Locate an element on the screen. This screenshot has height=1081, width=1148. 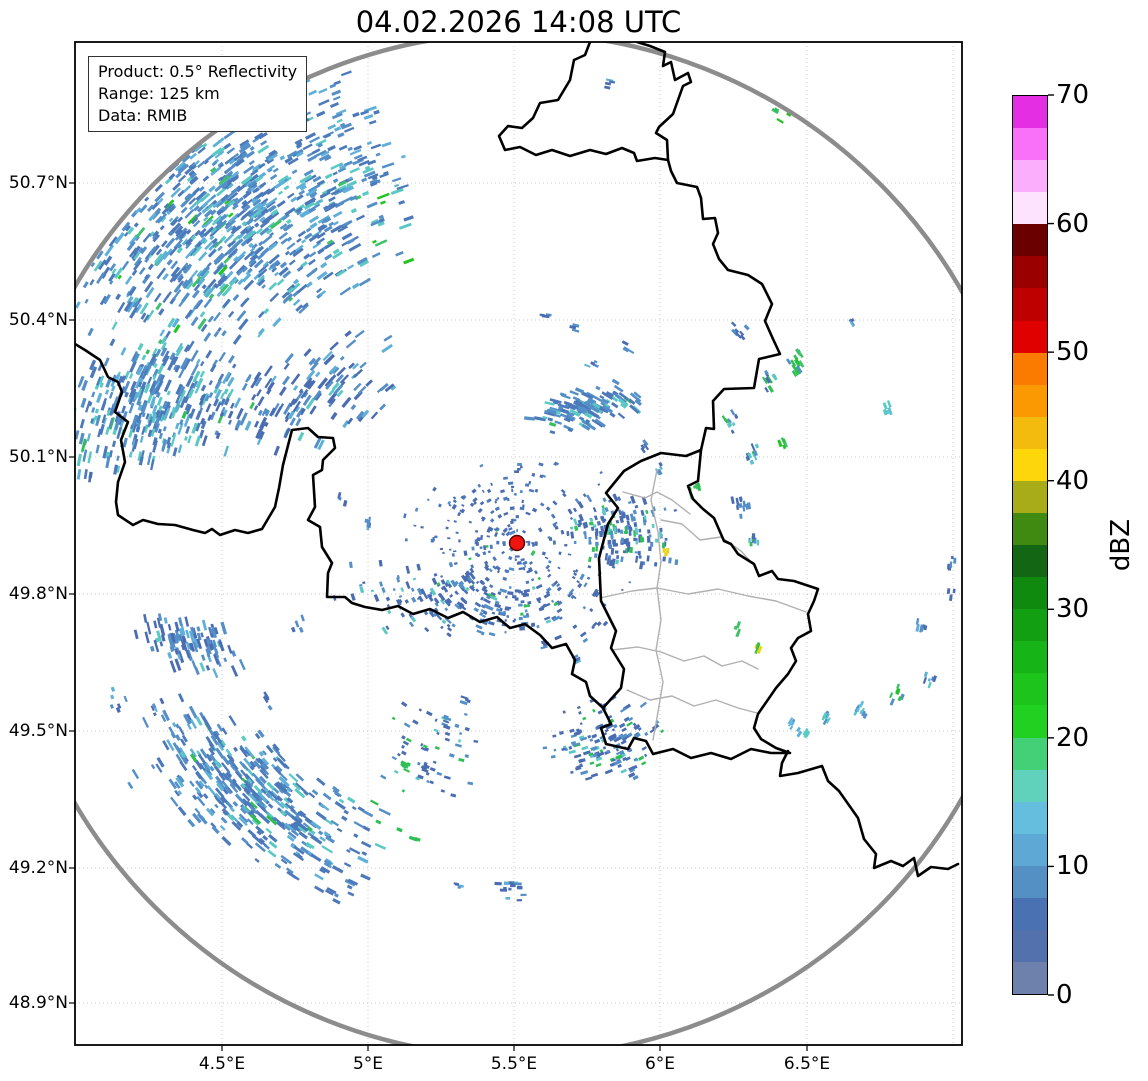
lat-tick-label: 50.4°N is located at coordinates (38, 320).